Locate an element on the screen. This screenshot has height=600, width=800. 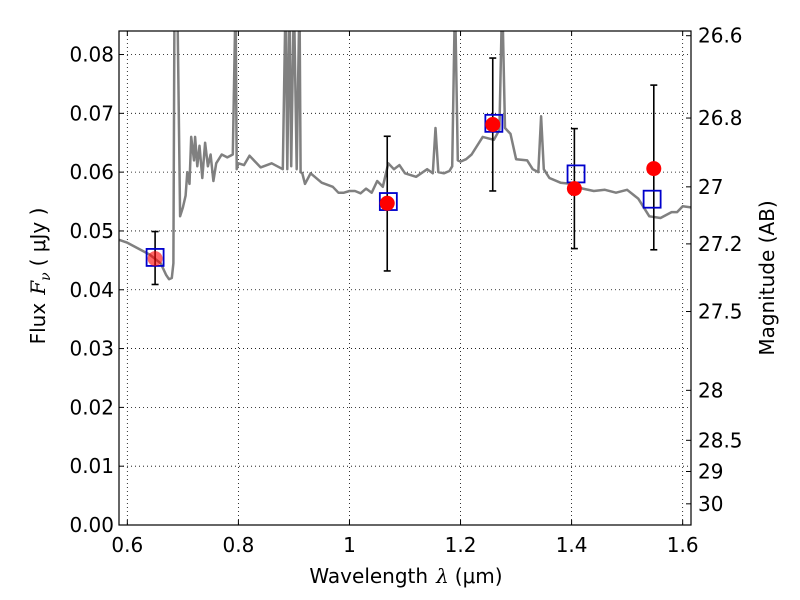
y2-tick-label: 28.5 is located at coordinates (720, 440).